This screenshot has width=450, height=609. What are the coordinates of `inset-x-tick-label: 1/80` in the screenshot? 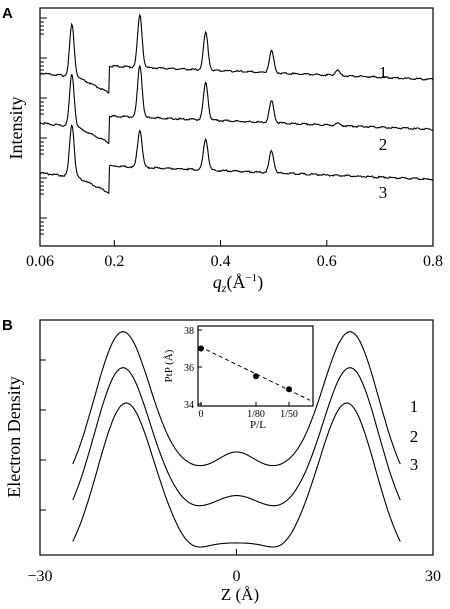 It's located at (256, 414).